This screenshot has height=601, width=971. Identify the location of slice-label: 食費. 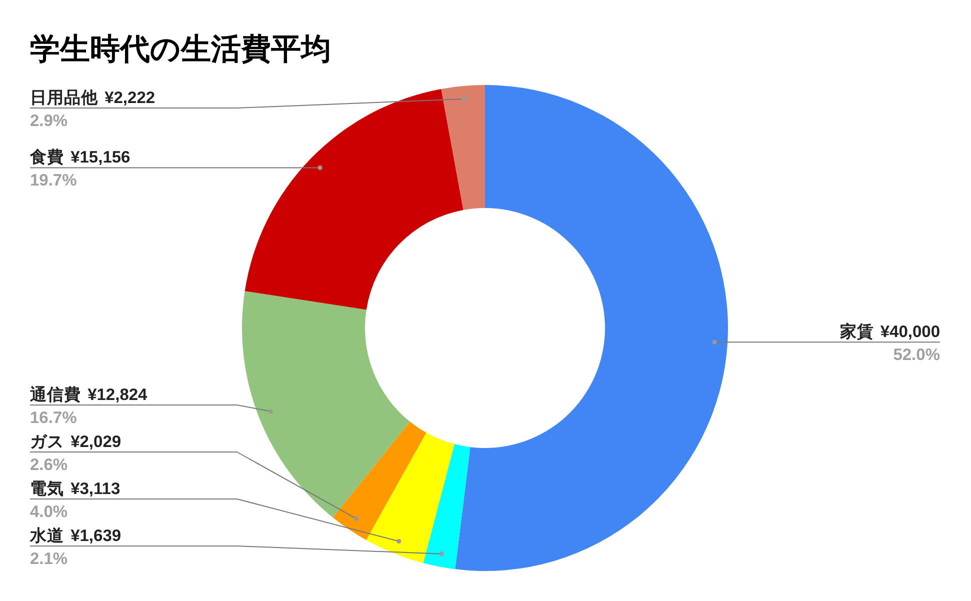
(46, 157).